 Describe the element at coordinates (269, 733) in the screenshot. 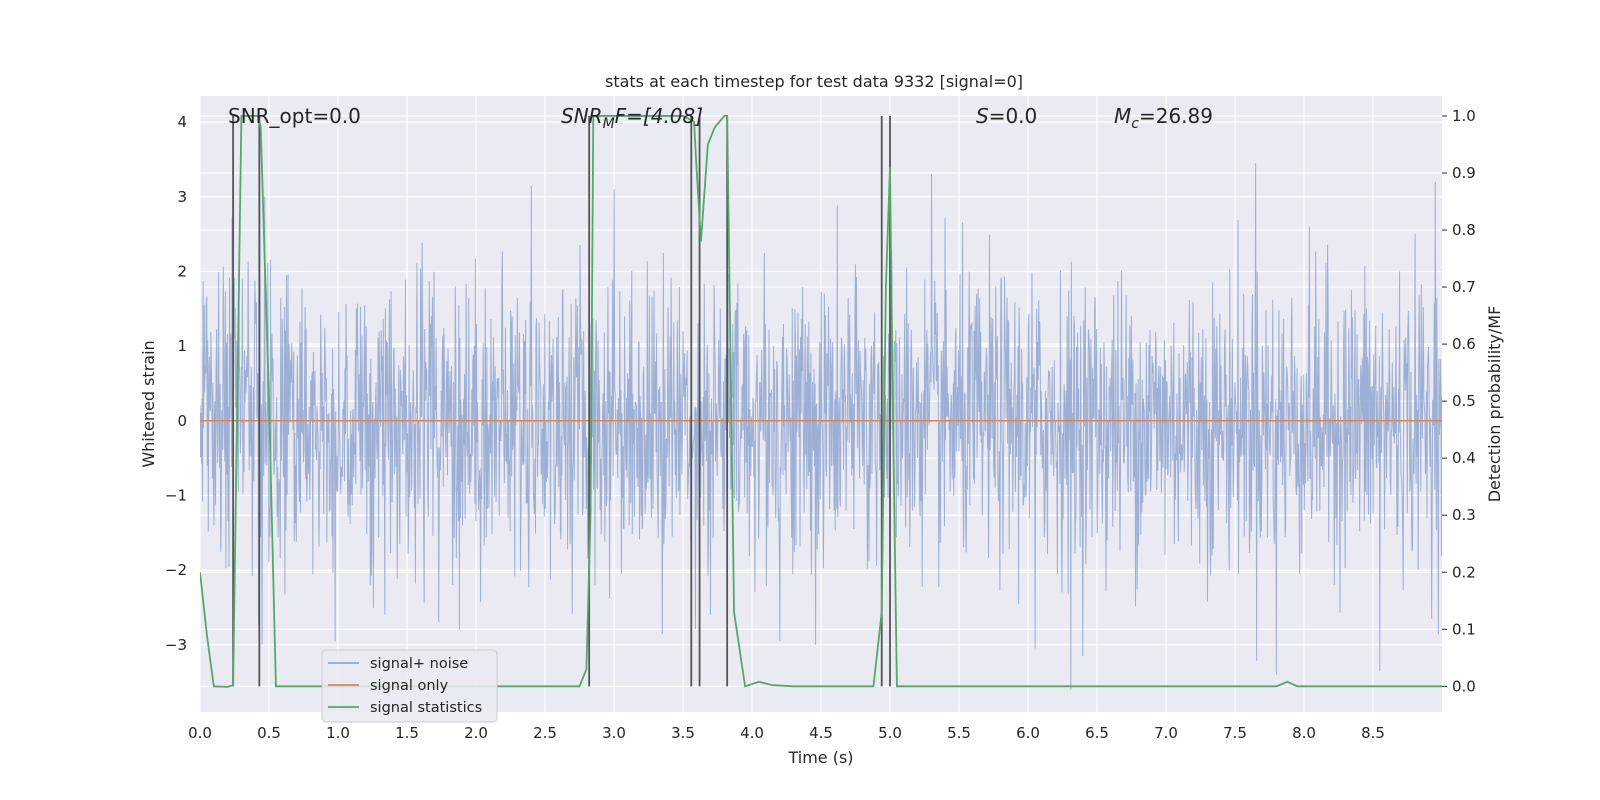

I see `x-tick-label: 0.5` at that location.